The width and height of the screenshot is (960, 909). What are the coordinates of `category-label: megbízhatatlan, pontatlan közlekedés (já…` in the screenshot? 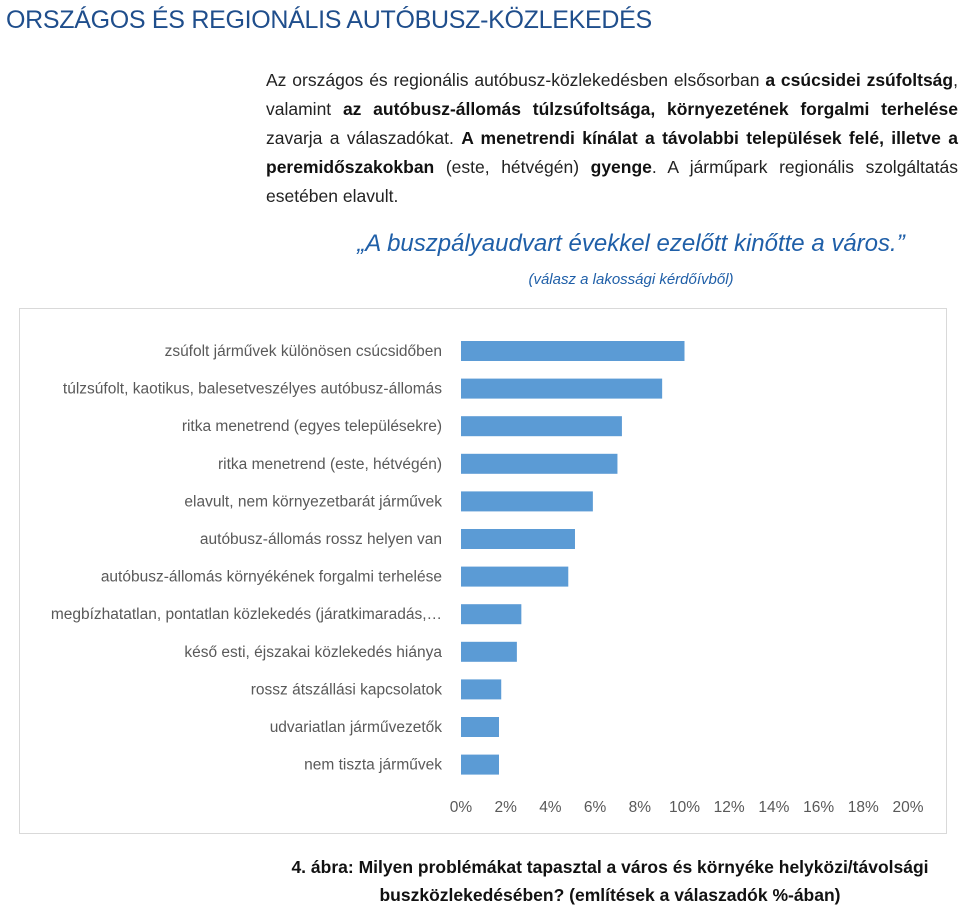 It's located at (246, 614).